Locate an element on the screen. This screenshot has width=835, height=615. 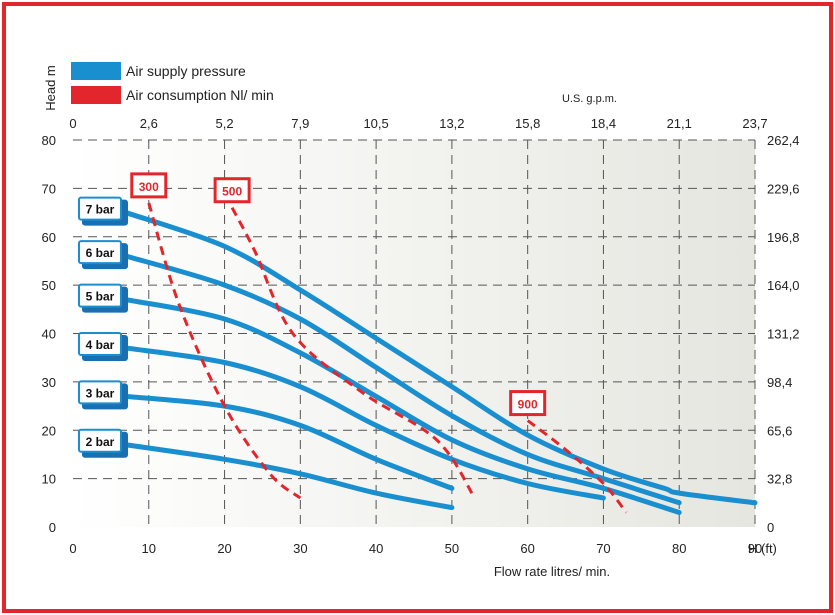
y2-tick-label: 262,4 is located at coordinates (783, 140).